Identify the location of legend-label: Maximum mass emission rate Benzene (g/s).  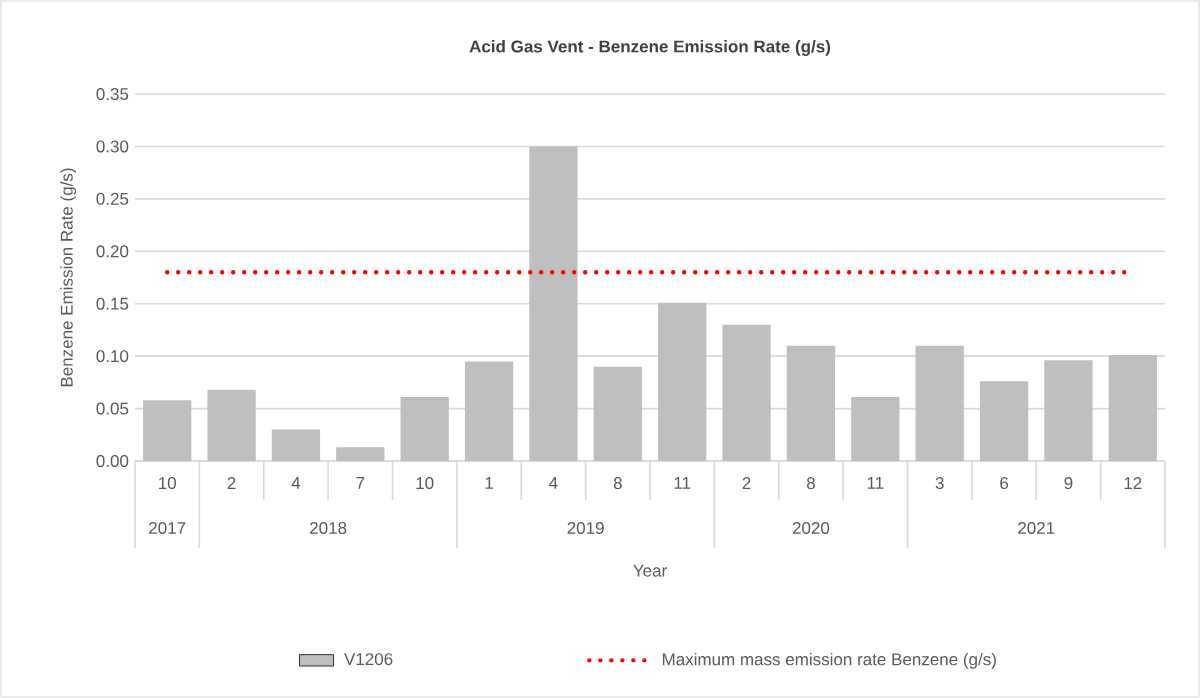
(829, 660).